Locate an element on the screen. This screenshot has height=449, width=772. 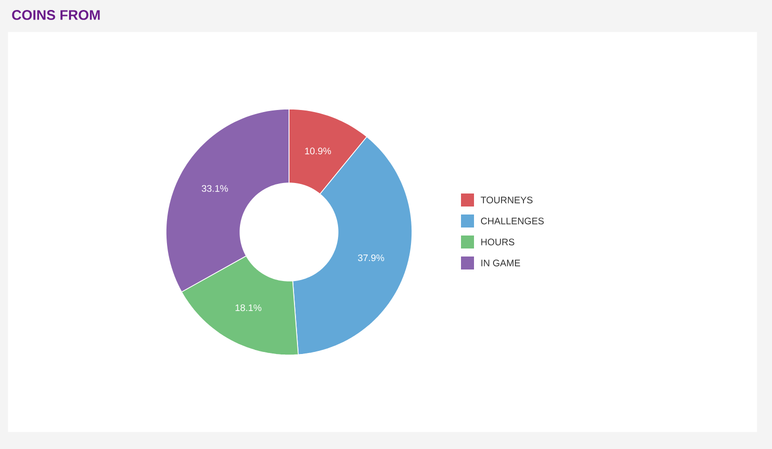
legend-label: CHALLENGES is located at coordinates (512, 221).